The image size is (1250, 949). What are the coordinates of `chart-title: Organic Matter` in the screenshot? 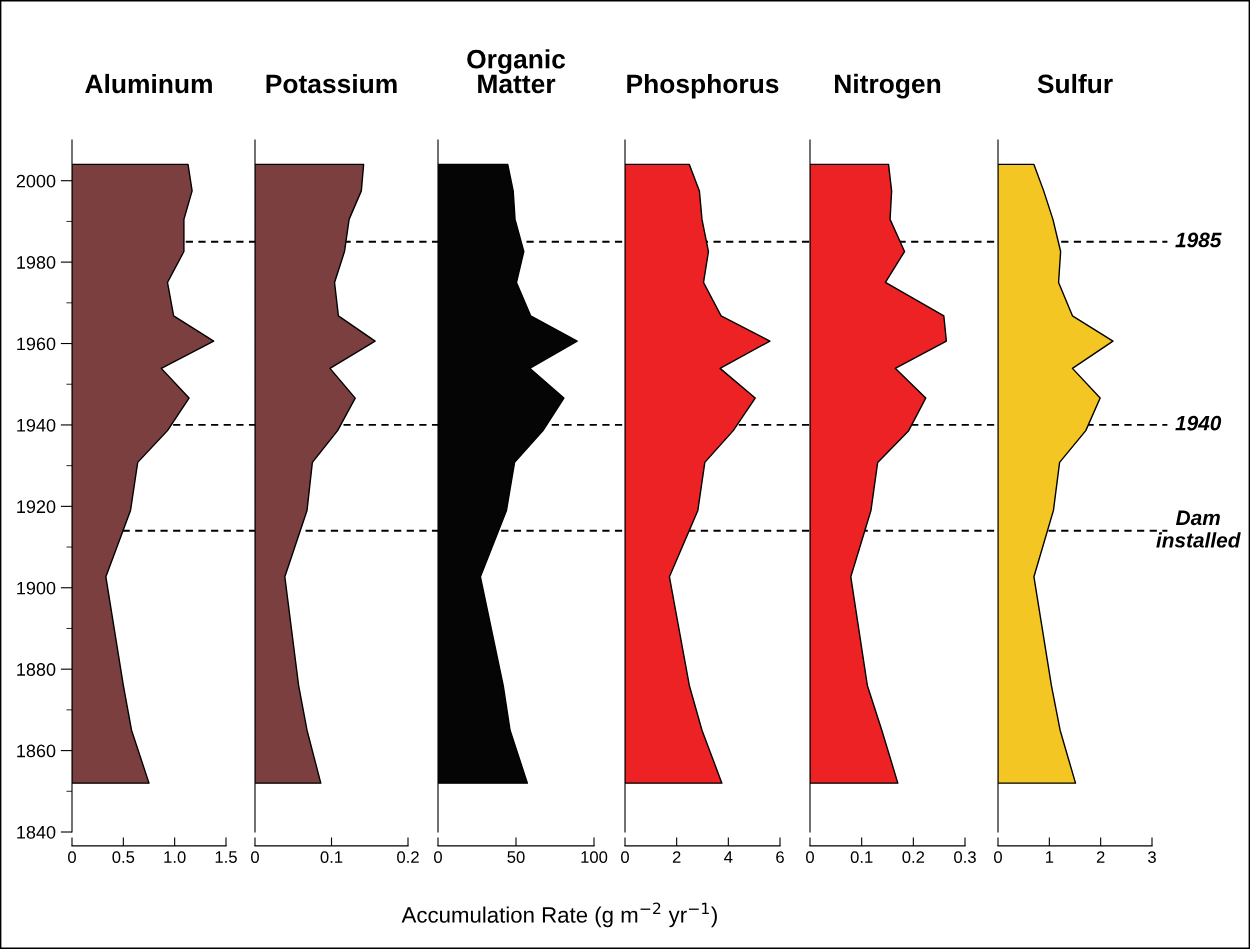 It's located at (516, 71).